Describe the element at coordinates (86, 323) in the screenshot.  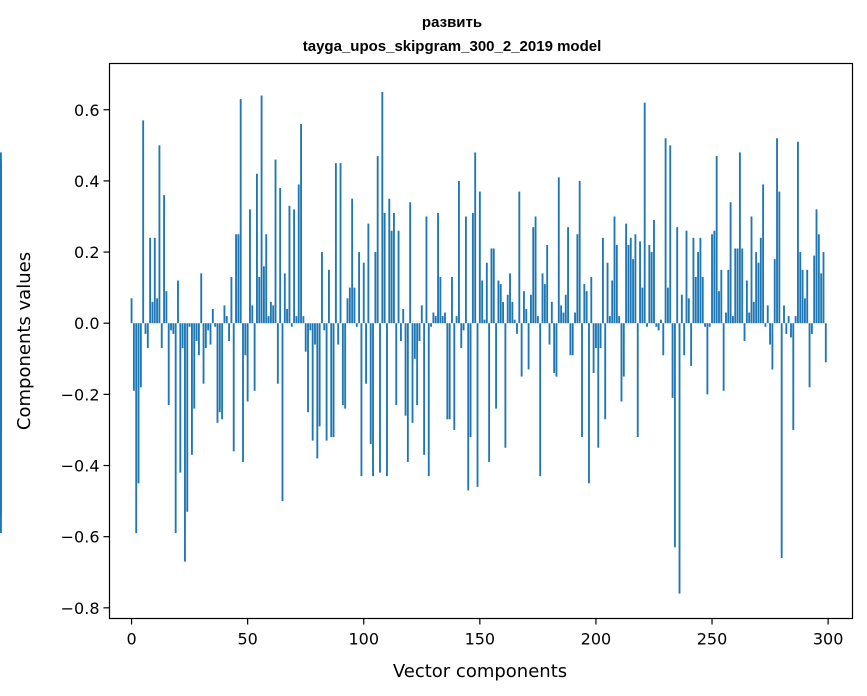
I see `y-tick-label: 0.0` at that location.